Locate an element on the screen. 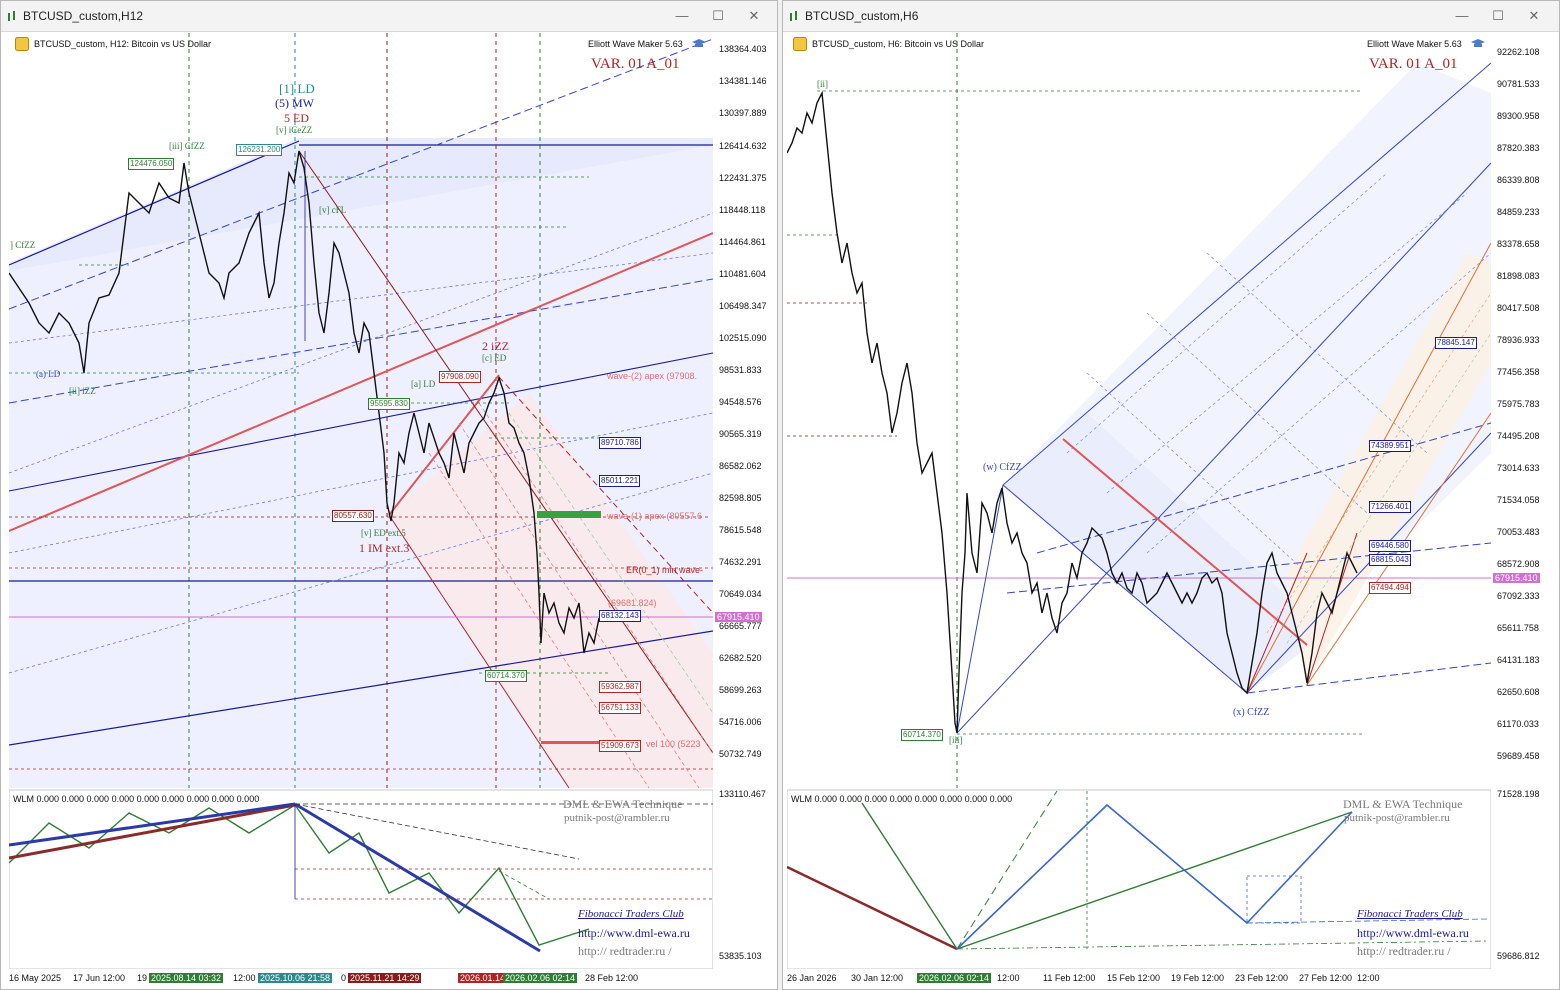 The image size is (1560, 990). price-box: 78845.147 is located at coordinates (1456, 343).